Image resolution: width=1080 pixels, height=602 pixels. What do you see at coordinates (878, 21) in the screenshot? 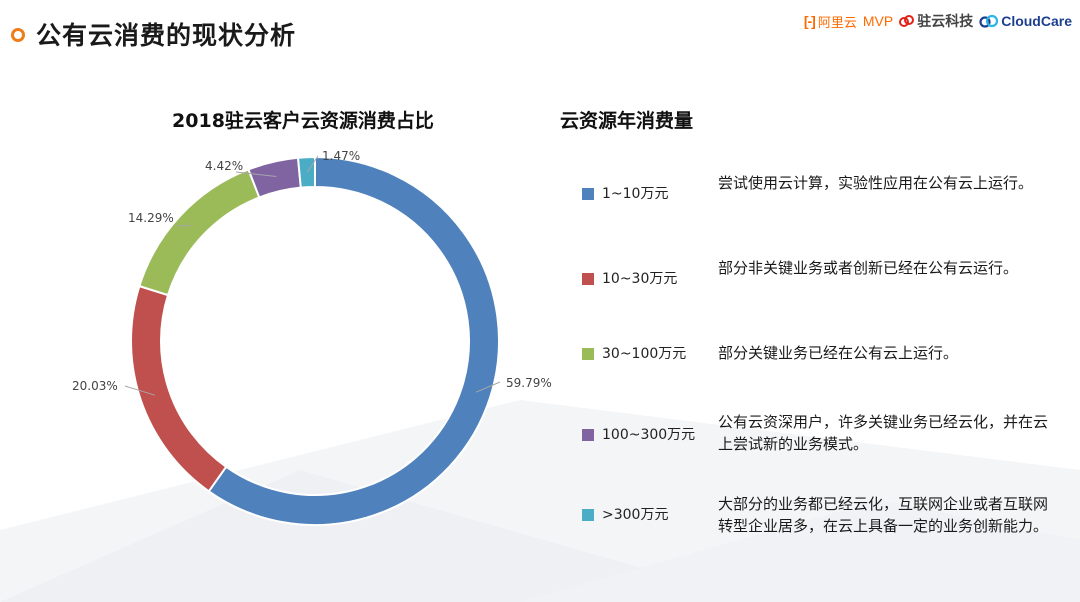
I see `mvp-logo-text: MVP` at bounding box center [878, 21].